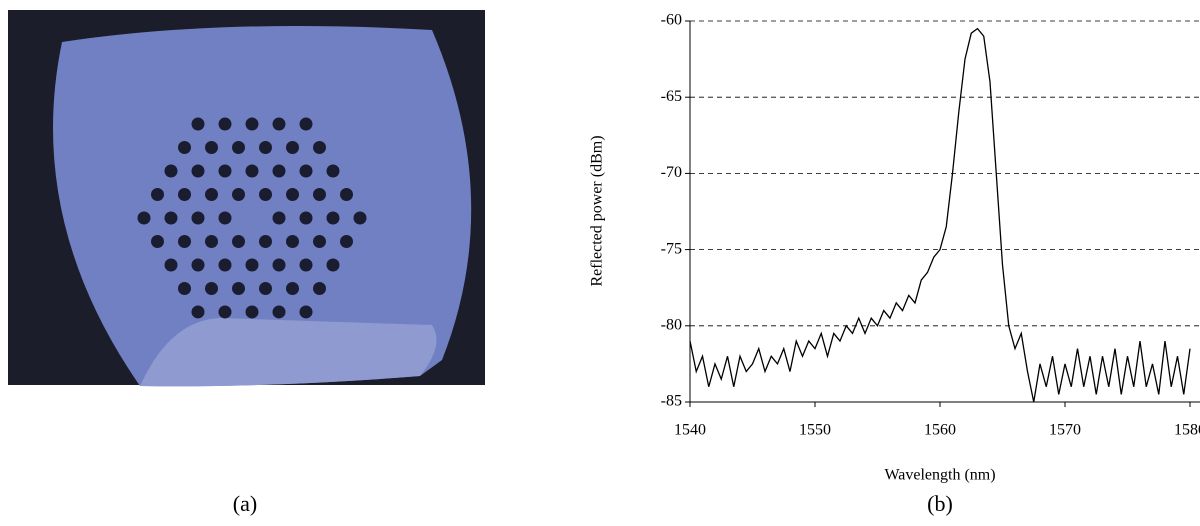 The width and height of the screenshot is (1200, 526). What do you see at coordinates (245, 503) in the screenshot?
I see `panel-label: (a)` at bounding box center [245, 503].